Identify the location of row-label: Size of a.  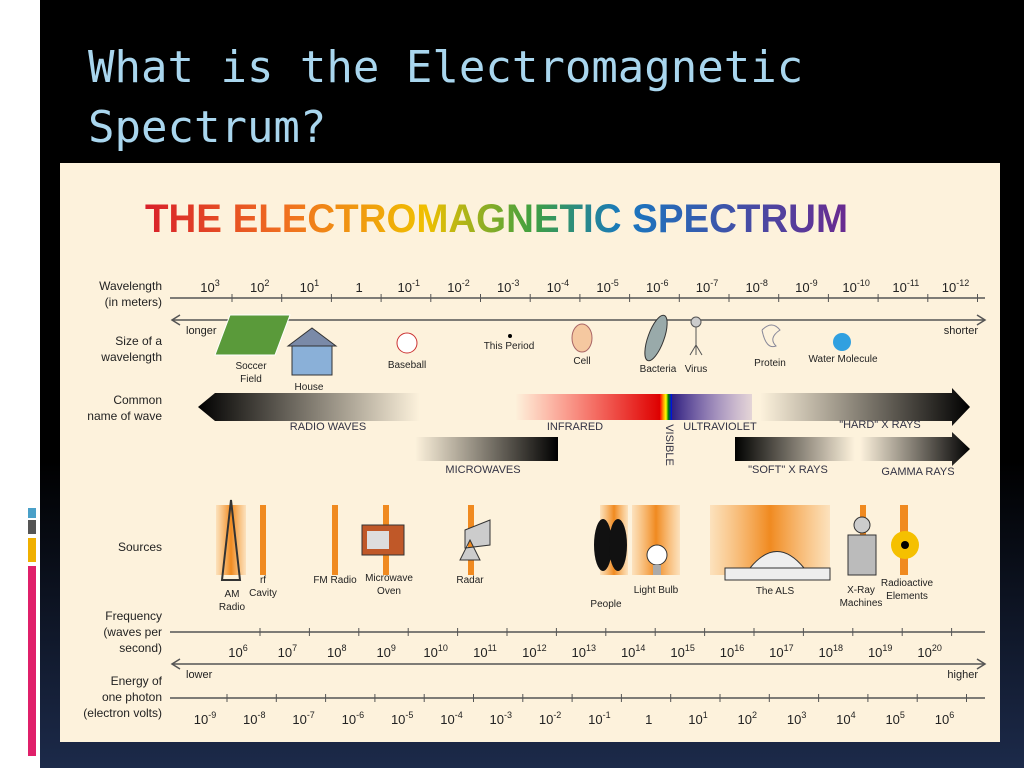
(138, 341).